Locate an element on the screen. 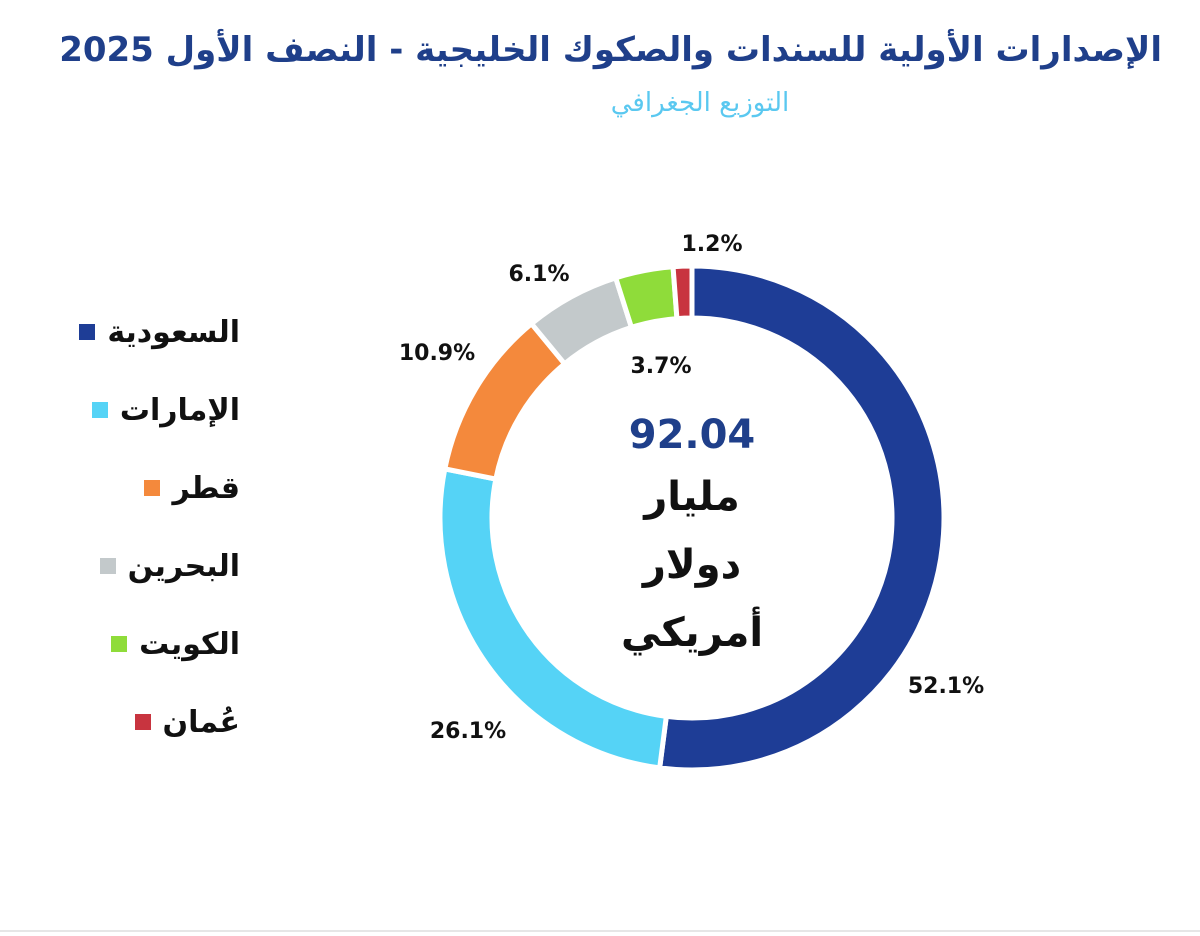 This screenshot has width=1200, height=936. slice-label-bahrain: 6.1% is located at coordinates (538, 274).